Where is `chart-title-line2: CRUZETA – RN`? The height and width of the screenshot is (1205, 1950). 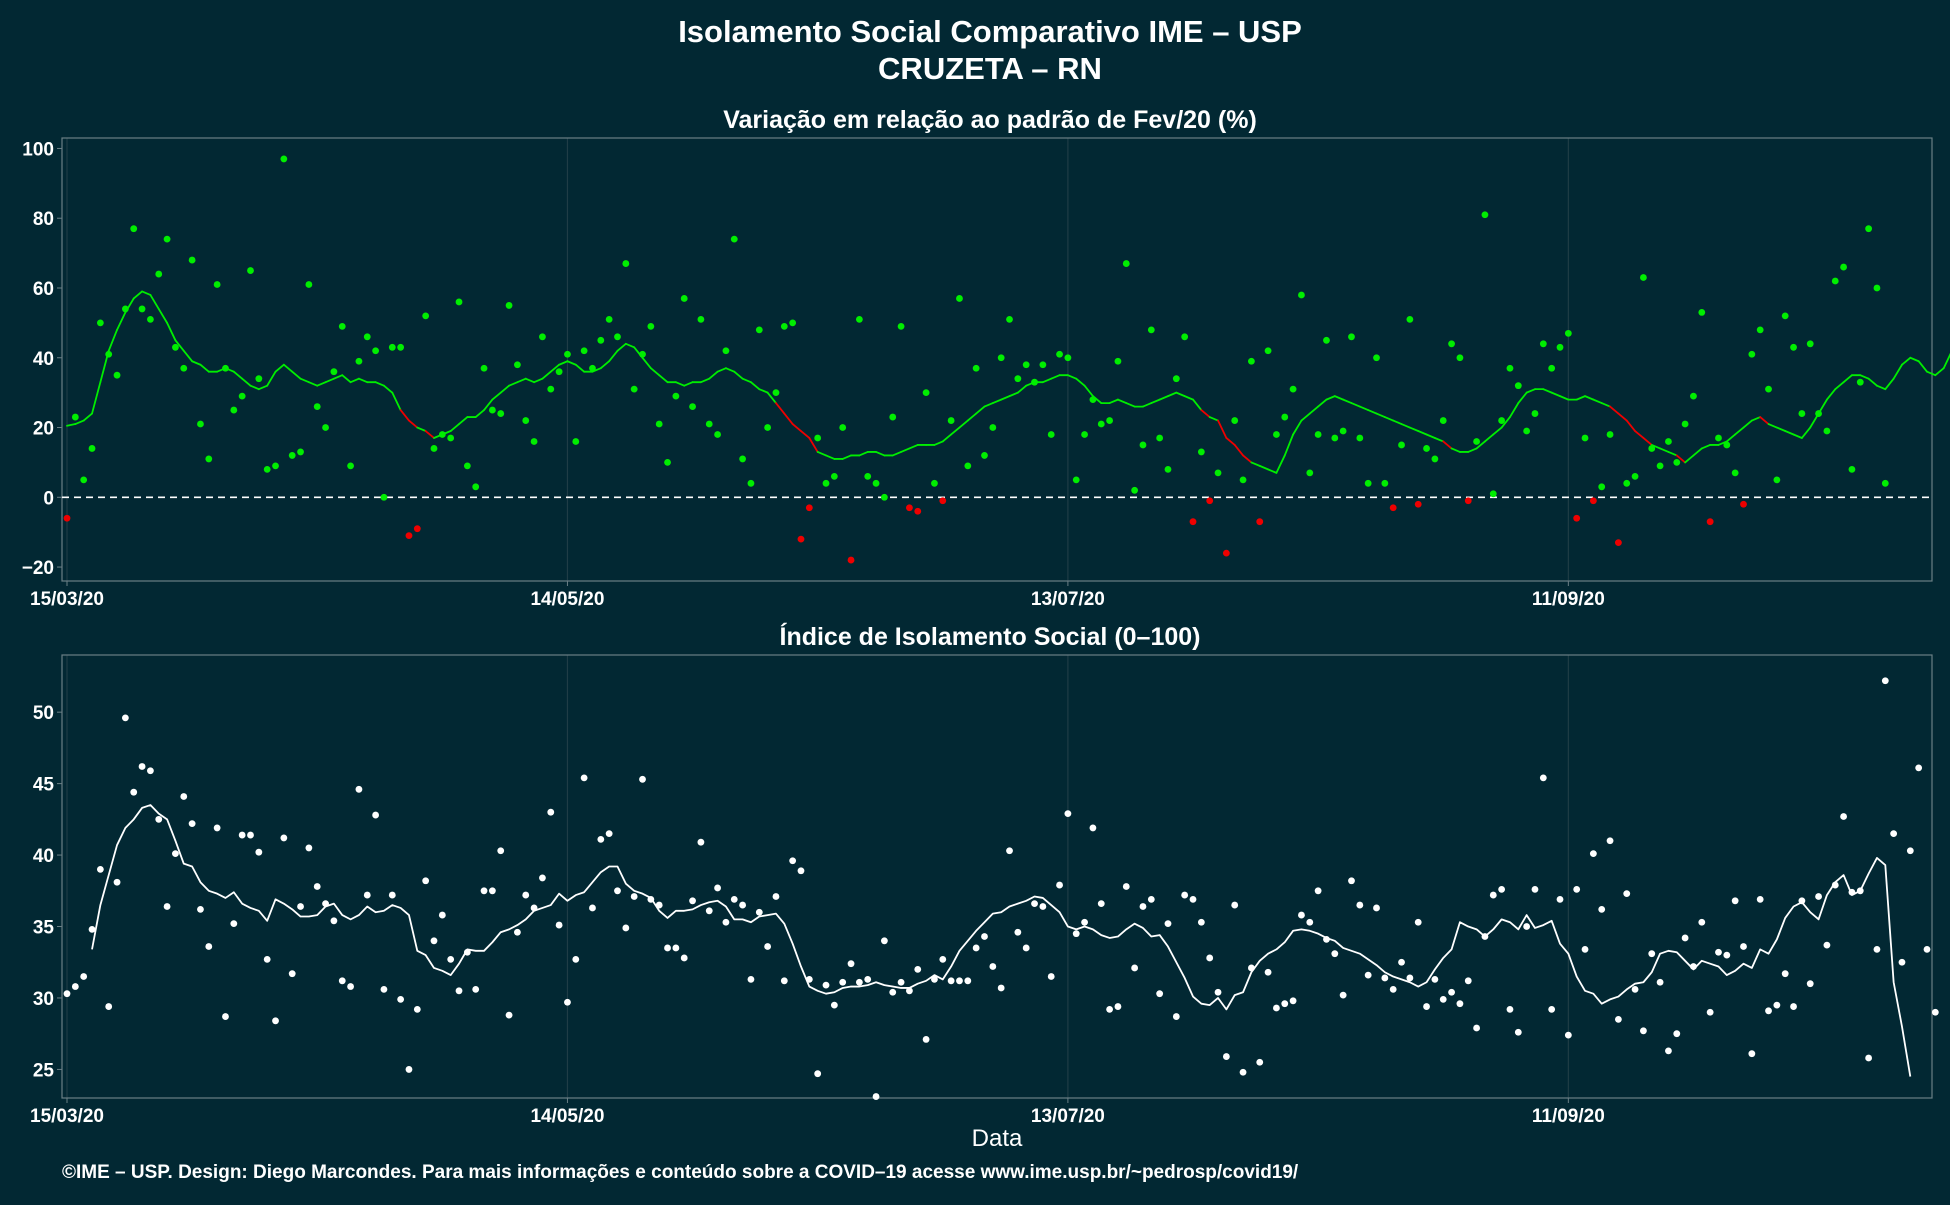 chart-title-line2: CRUZETA – RN is located at coordinates (990, 68).